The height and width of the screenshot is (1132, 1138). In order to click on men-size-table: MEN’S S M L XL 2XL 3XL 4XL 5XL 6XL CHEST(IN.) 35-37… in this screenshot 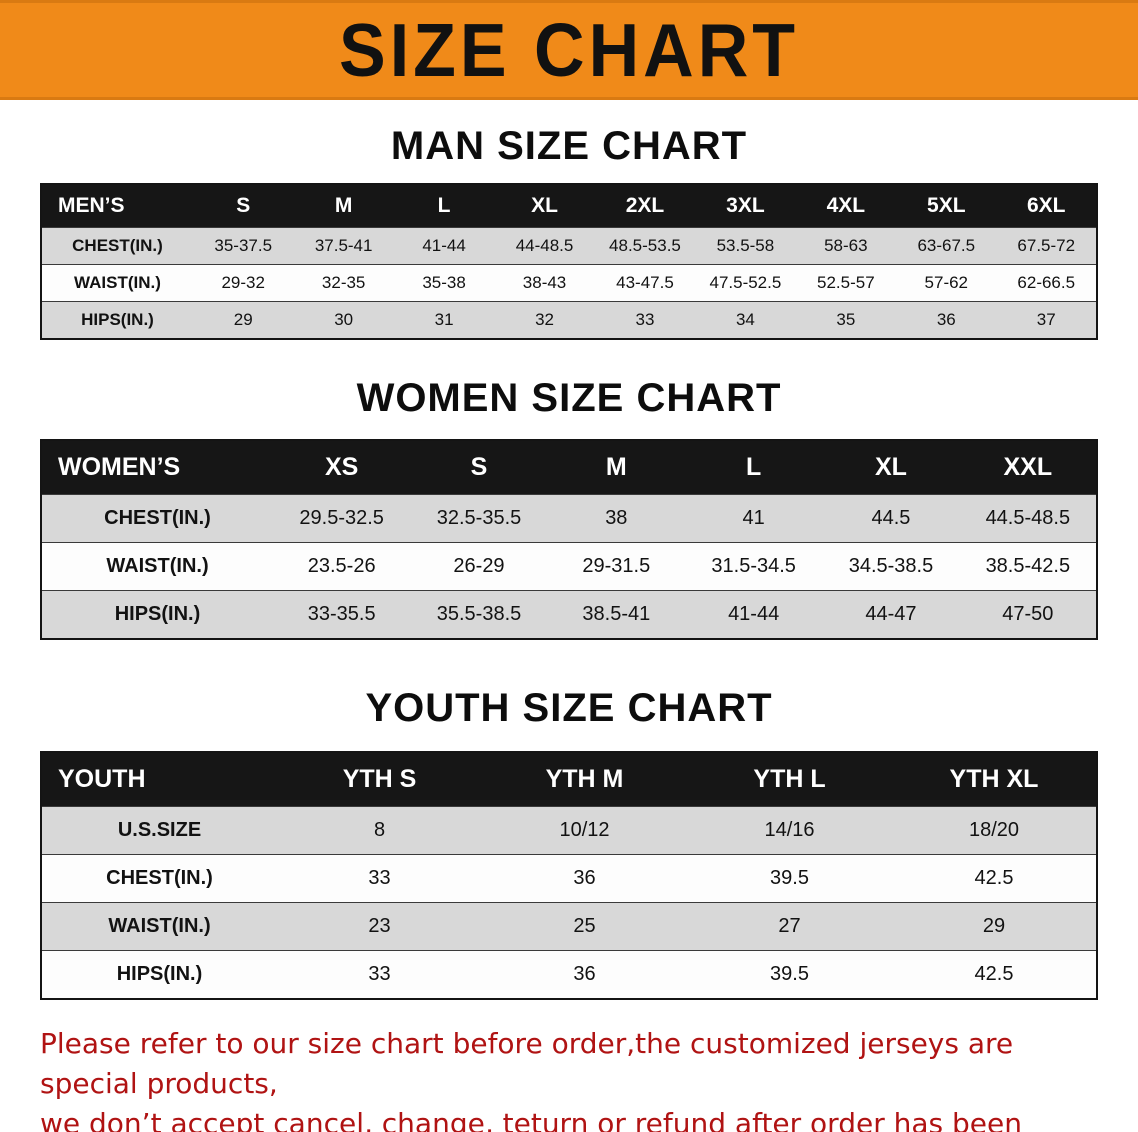, I will do `click(569, 261)`.